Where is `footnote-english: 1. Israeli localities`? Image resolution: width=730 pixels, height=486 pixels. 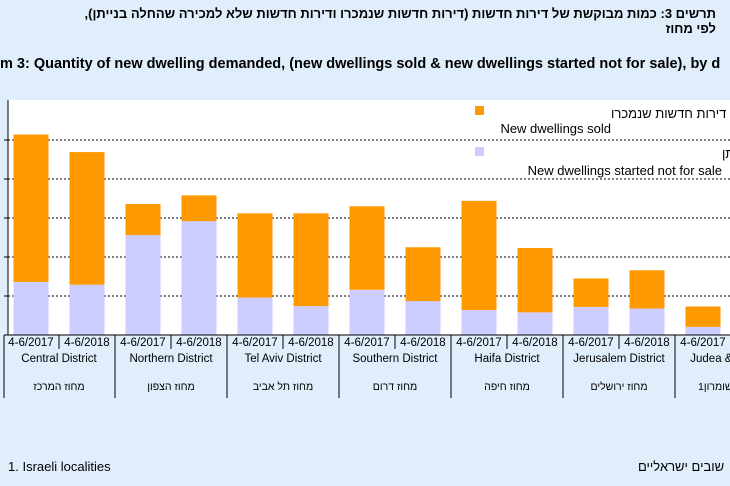
footnote-english: 1. Israeli localities is located at coordinates (59, 466).